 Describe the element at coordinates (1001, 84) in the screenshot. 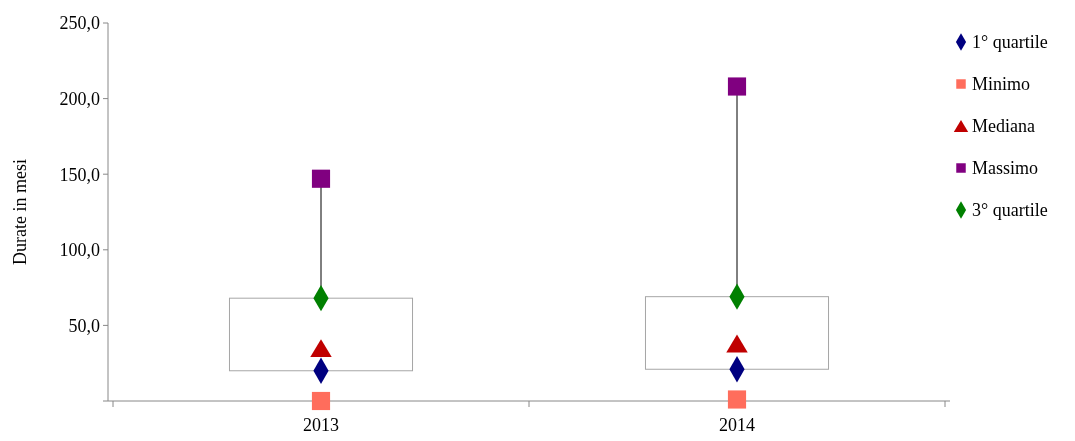

I see `legend-label: Minimo` at that location.